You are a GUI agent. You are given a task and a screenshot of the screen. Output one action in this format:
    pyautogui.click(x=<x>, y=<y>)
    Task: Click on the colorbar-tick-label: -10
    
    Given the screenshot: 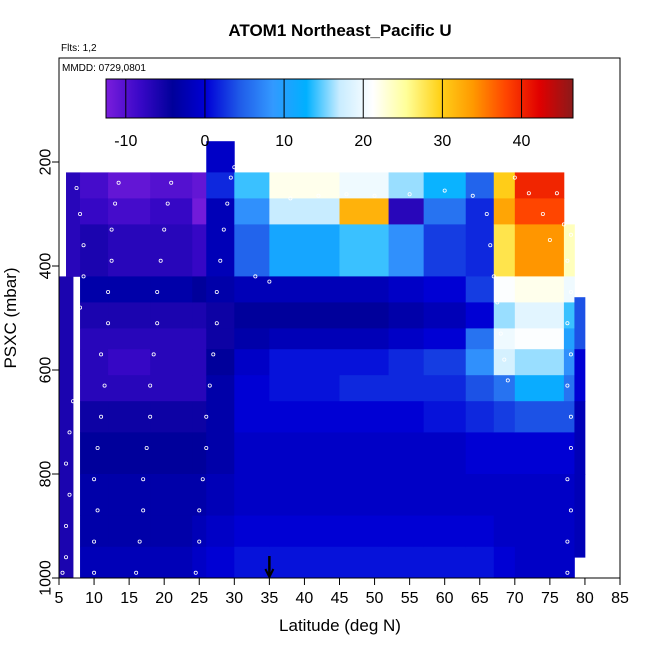 What is the action you would take?
    pyautogui.click(x=125, y=141)
    